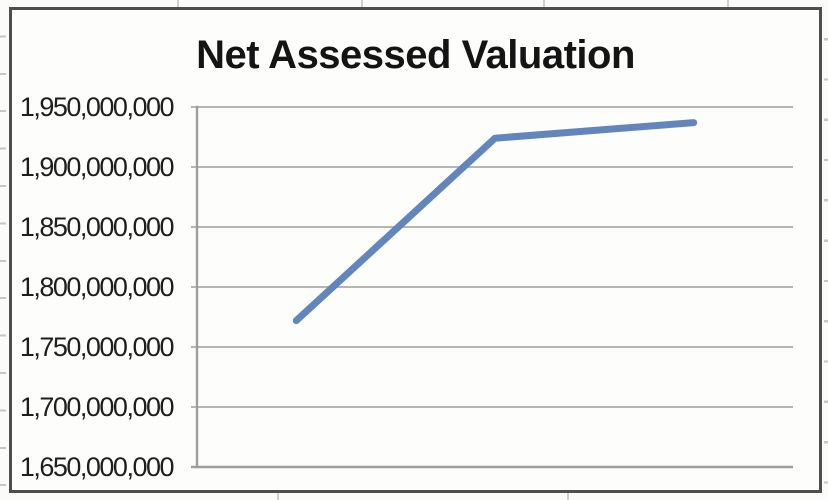 This screenshot has width=828, height=500. Describe the element at coordinates (97, 347) in the screenshot. I see `y-axis-tick-label: 1,750,000,000` at that location.